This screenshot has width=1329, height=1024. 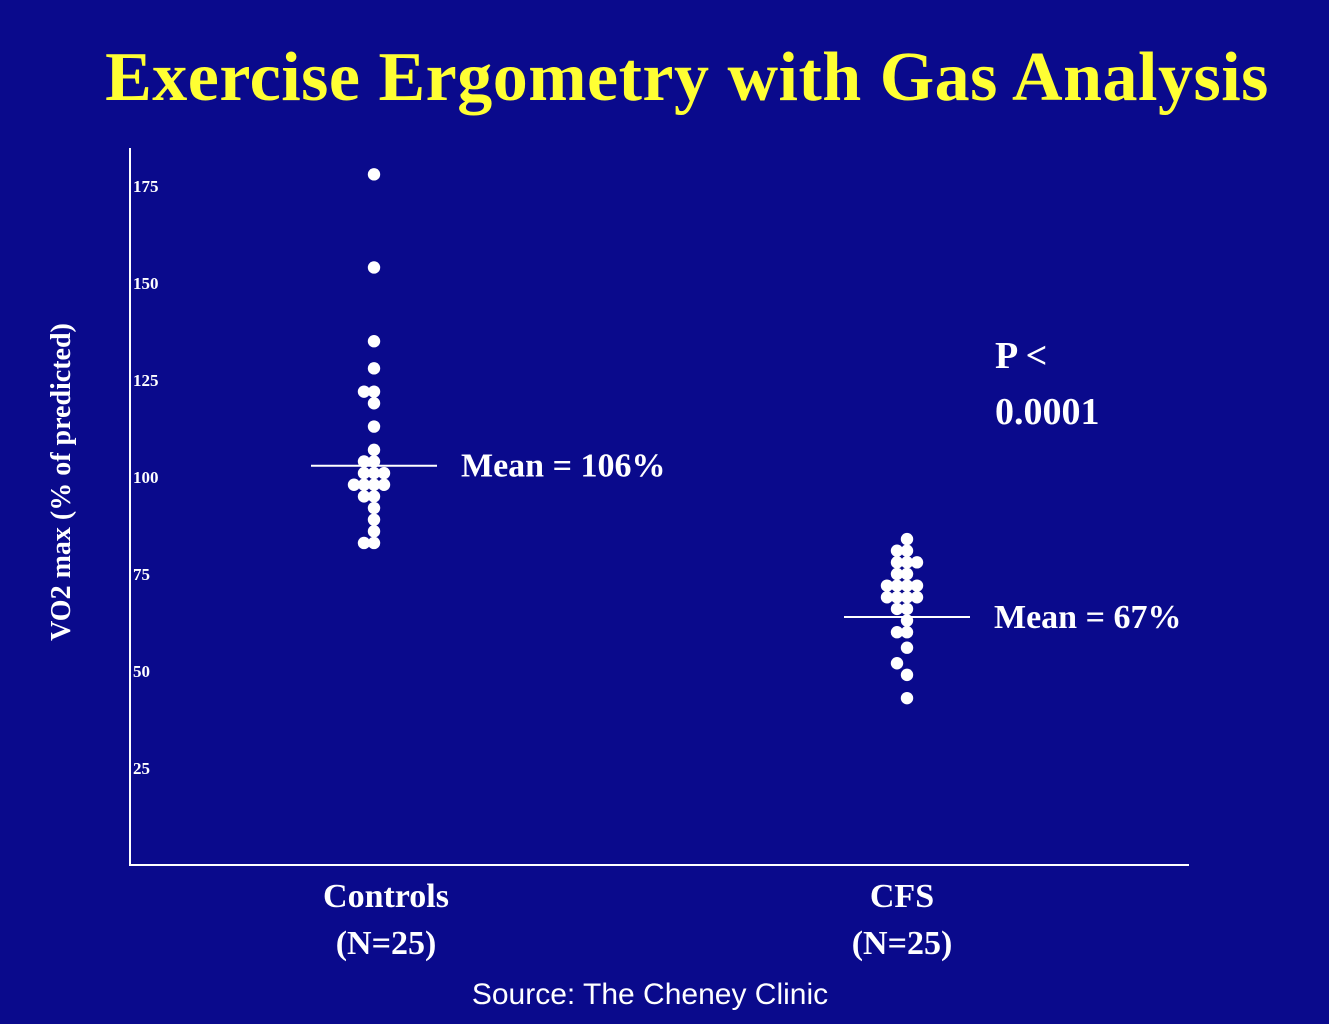 What do you see at coordinates (141, 768) in the screenshot?
I see `y-tick-label: 25` at bounding box center [141, 768].